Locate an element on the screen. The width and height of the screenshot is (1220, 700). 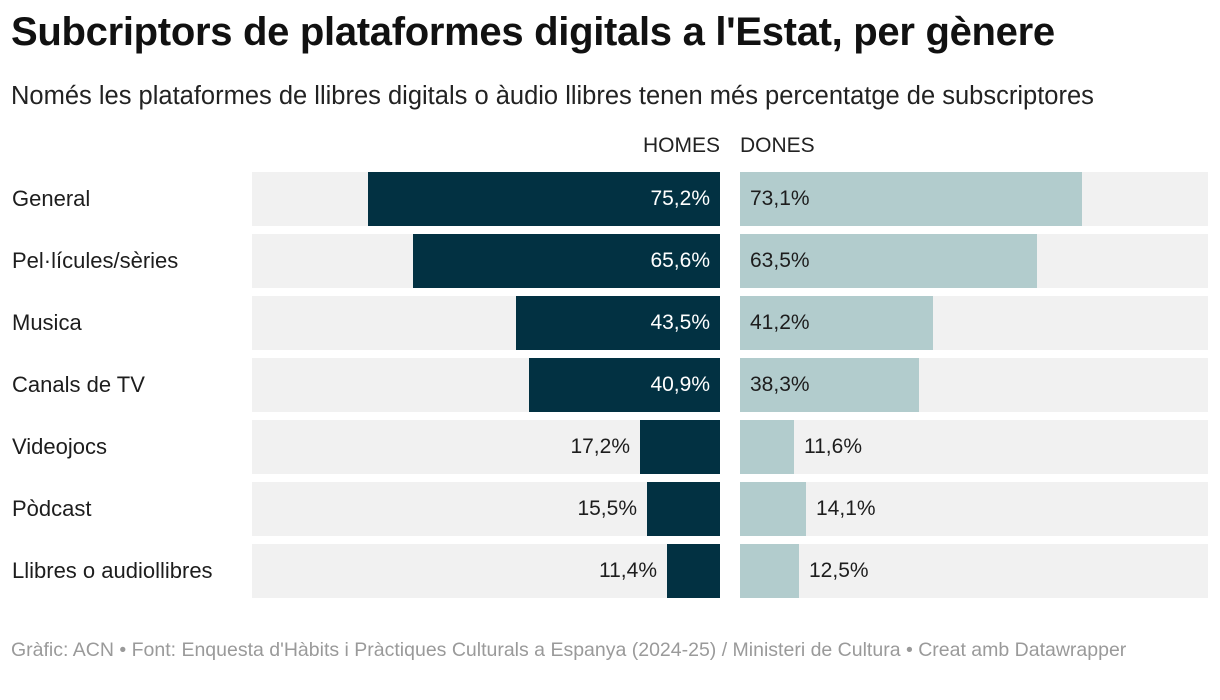
category-label: Videojocs is located at coordinates (59, 446).